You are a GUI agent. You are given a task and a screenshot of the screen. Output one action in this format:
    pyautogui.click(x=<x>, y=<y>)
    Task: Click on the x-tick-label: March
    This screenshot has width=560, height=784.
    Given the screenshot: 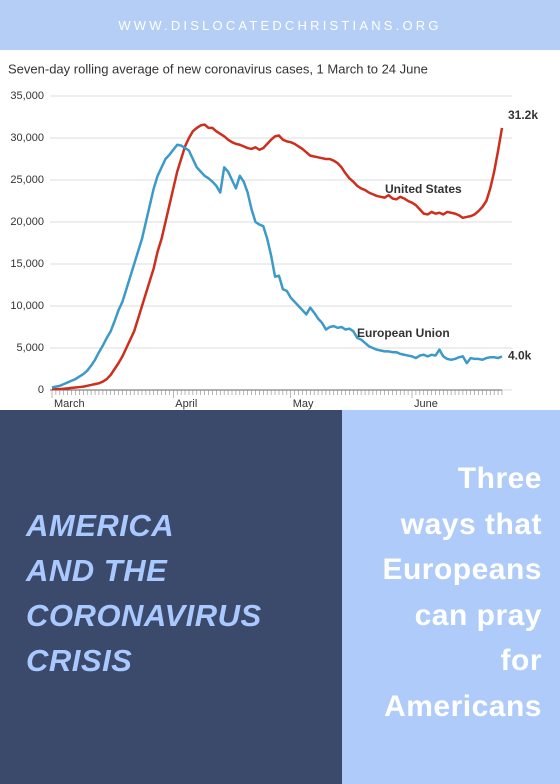 What is the action you would take?
    pyautogui.click(x=69, y=404)
    